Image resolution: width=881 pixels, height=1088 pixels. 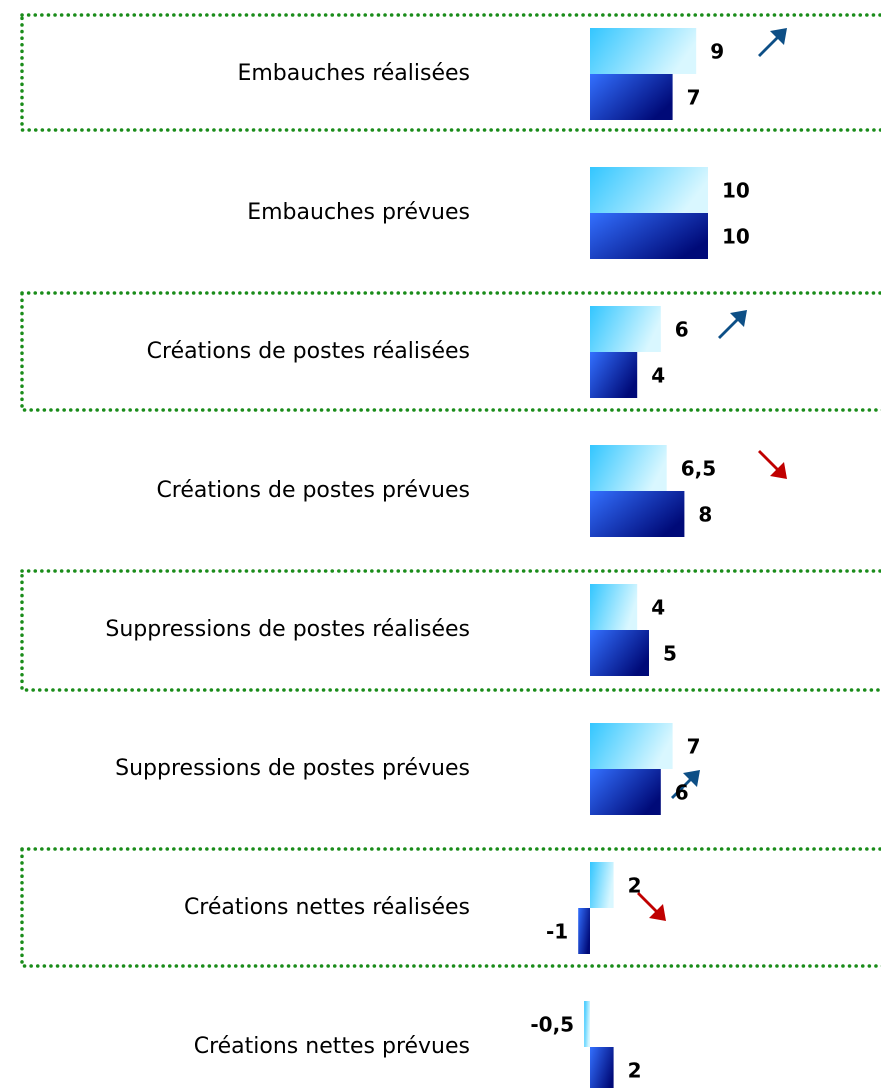 I want to click on category-label: Créations nettes prévues, so click(x=332, y=1046).